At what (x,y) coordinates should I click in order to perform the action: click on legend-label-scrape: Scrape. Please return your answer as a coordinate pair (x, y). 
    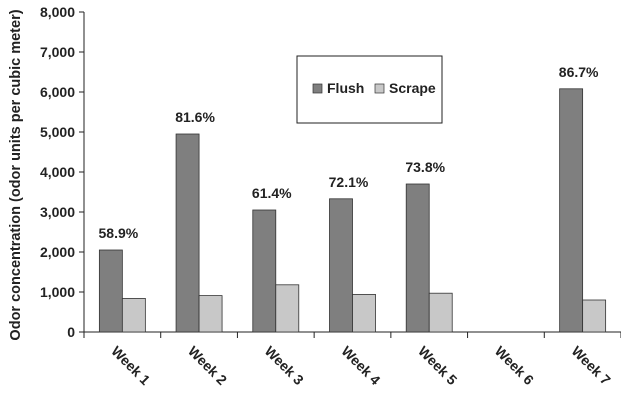
    Looking at the image, I should click on (412, 88).